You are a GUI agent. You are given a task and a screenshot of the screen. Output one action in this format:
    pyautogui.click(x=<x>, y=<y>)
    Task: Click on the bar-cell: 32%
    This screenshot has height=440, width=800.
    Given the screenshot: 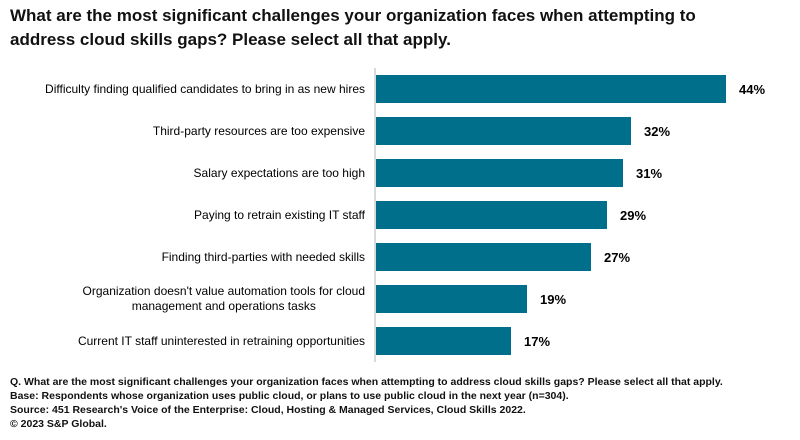 What is the action you would take?
    pyautogui.click(x=587, y=131)
    